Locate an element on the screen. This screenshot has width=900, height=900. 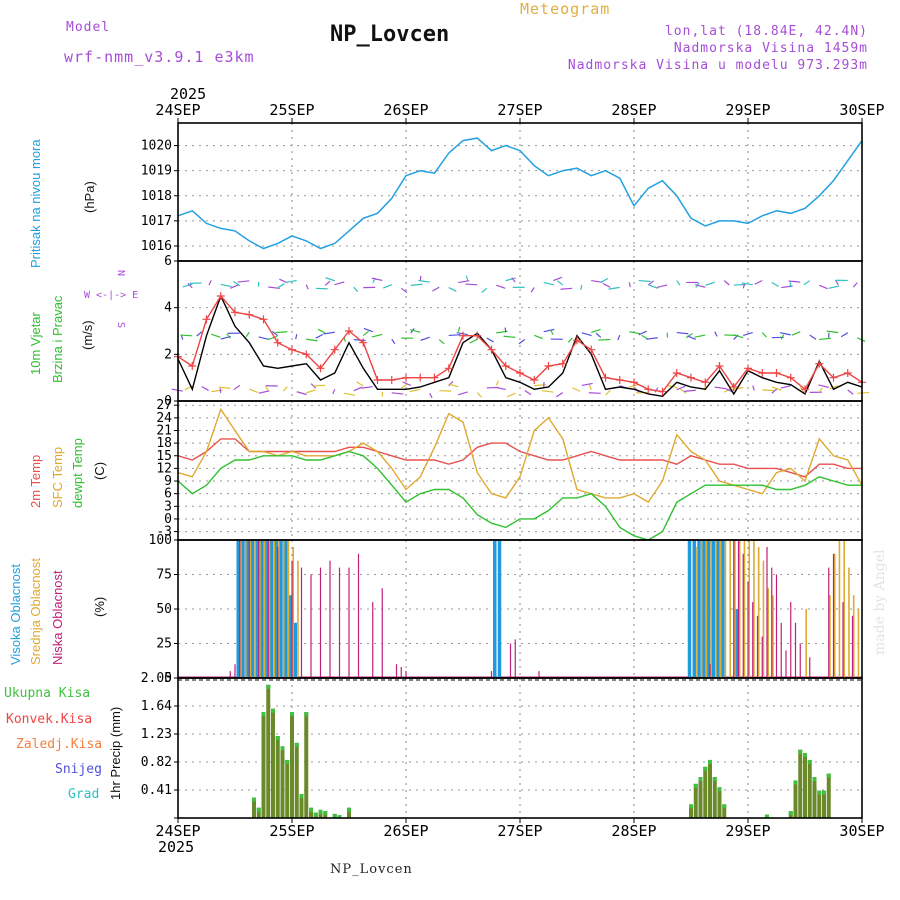
x-tick-label-bottom: 29SEP is located at coordinates (747, 831).